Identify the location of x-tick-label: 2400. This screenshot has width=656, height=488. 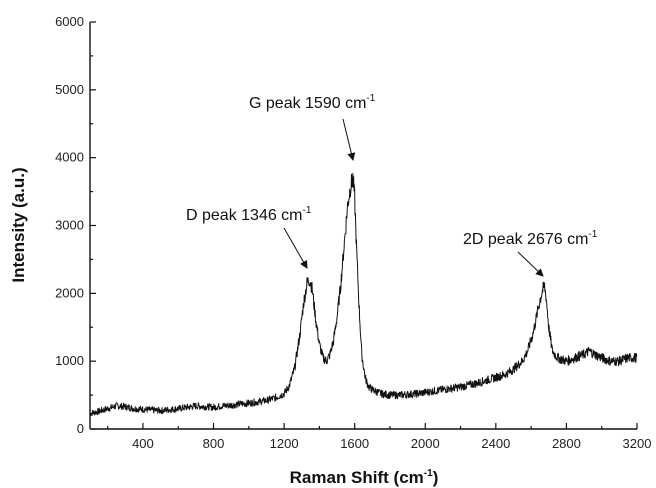
(495, 443).